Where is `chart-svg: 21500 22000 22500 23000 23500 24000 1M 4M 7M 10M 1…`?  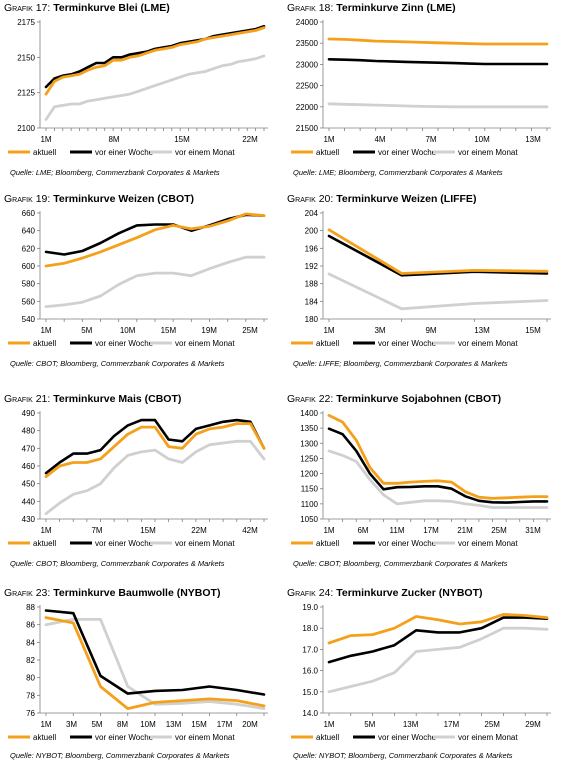 chart-svg: 21500 22000 22500 23000 23500 24000 1M 4M 7M 10M 1… is located at coordinates (421, 87).